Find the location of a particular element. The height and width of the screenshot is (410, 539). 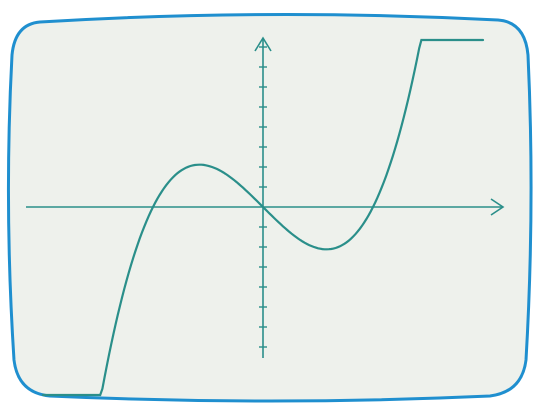

y-axis-ticks is located at coordinates (263, 197).